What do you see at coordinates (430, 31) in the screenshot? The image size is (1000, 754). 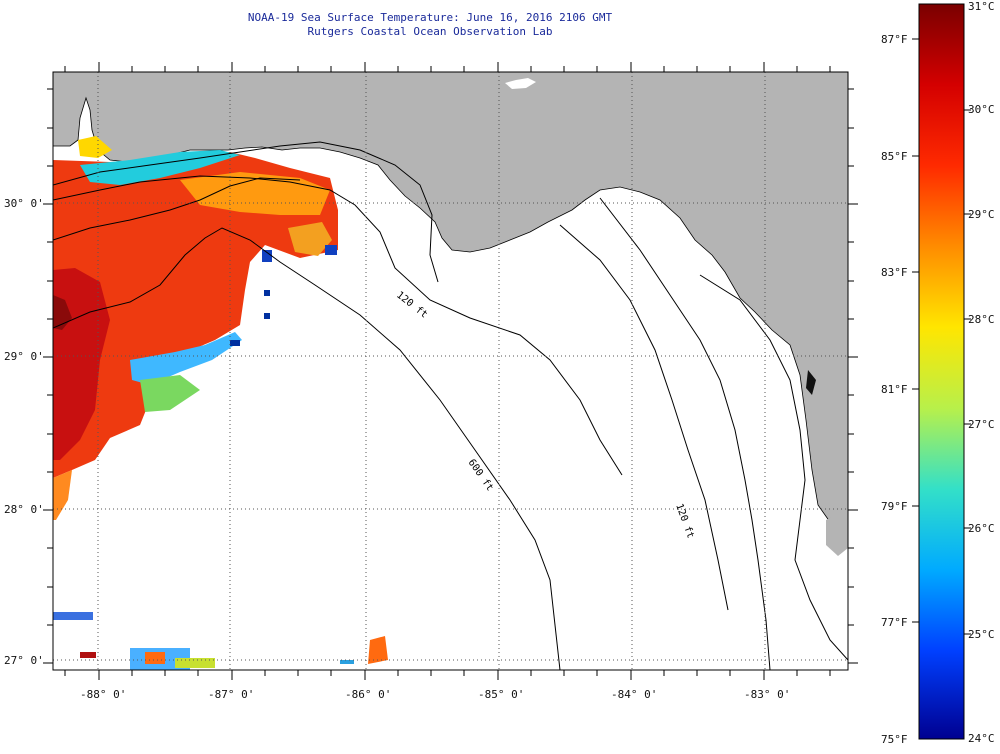 I see `map-subtitle: Rutgers Coastal Ocean Observation Lab` at bounding box center [430, 31].